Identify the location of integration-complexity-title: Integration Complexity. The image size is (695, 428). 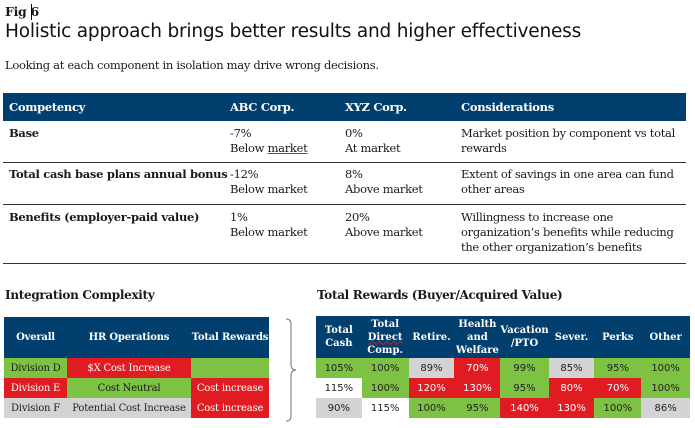
(80, 295).